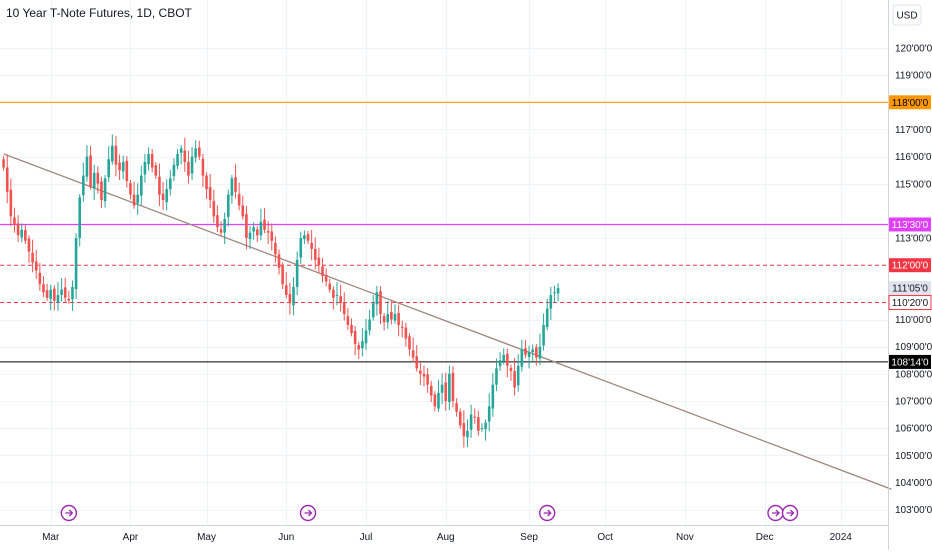 The height and width of the screenshot is (555, 932). I want to click on price-label-red-outline: 110'20'0, so click(910, 303).